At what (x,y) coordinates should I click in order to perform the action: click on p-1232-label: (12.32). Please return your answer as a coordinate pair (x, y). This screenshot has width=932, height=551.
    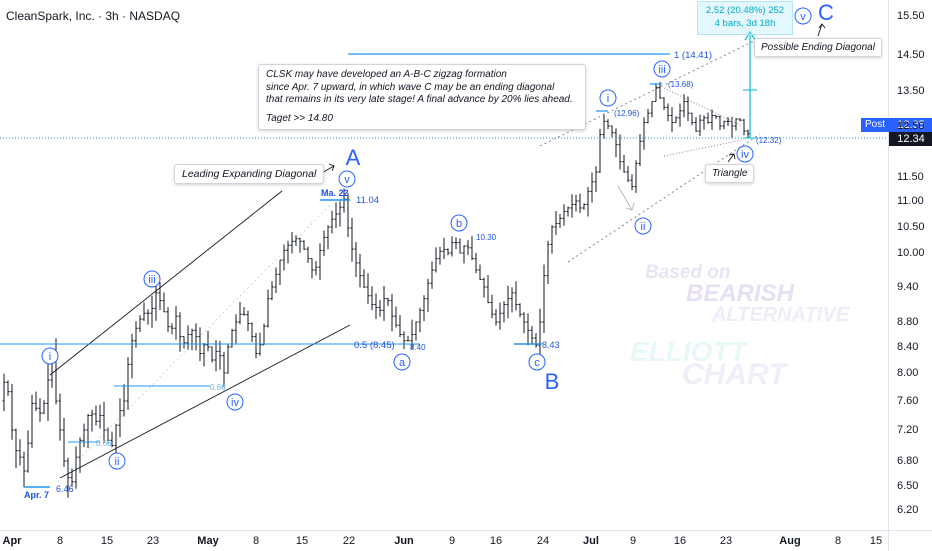
    Looking at the image, I should click on (769, 140).